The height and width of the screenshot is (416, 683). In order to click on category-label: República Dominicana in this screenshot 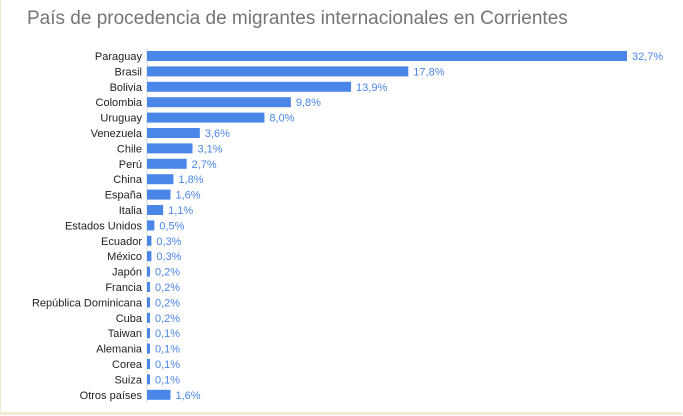, I will do `click(87, 303)`.